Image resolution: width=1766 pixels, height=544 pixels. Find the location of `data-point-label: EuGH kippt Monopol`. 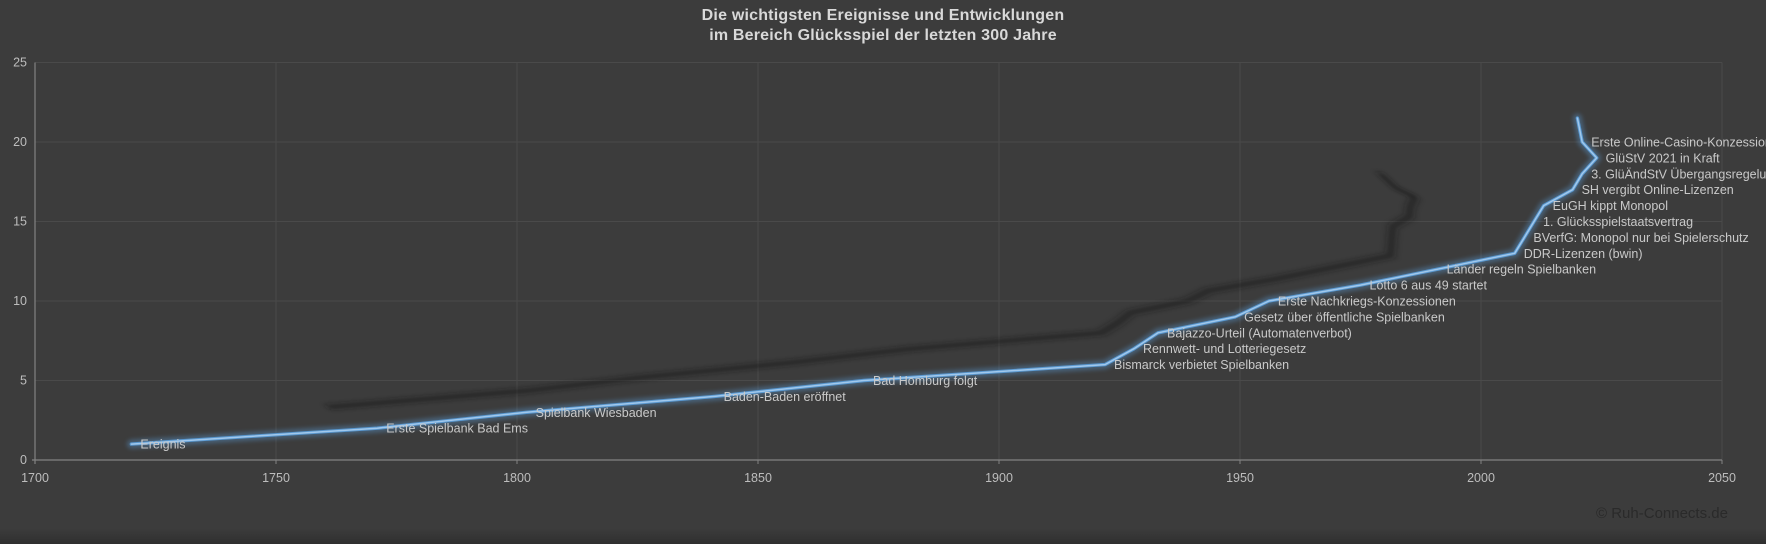

data-point-label: EuGH kippt Monopol is located at coordinates (1610, 206).